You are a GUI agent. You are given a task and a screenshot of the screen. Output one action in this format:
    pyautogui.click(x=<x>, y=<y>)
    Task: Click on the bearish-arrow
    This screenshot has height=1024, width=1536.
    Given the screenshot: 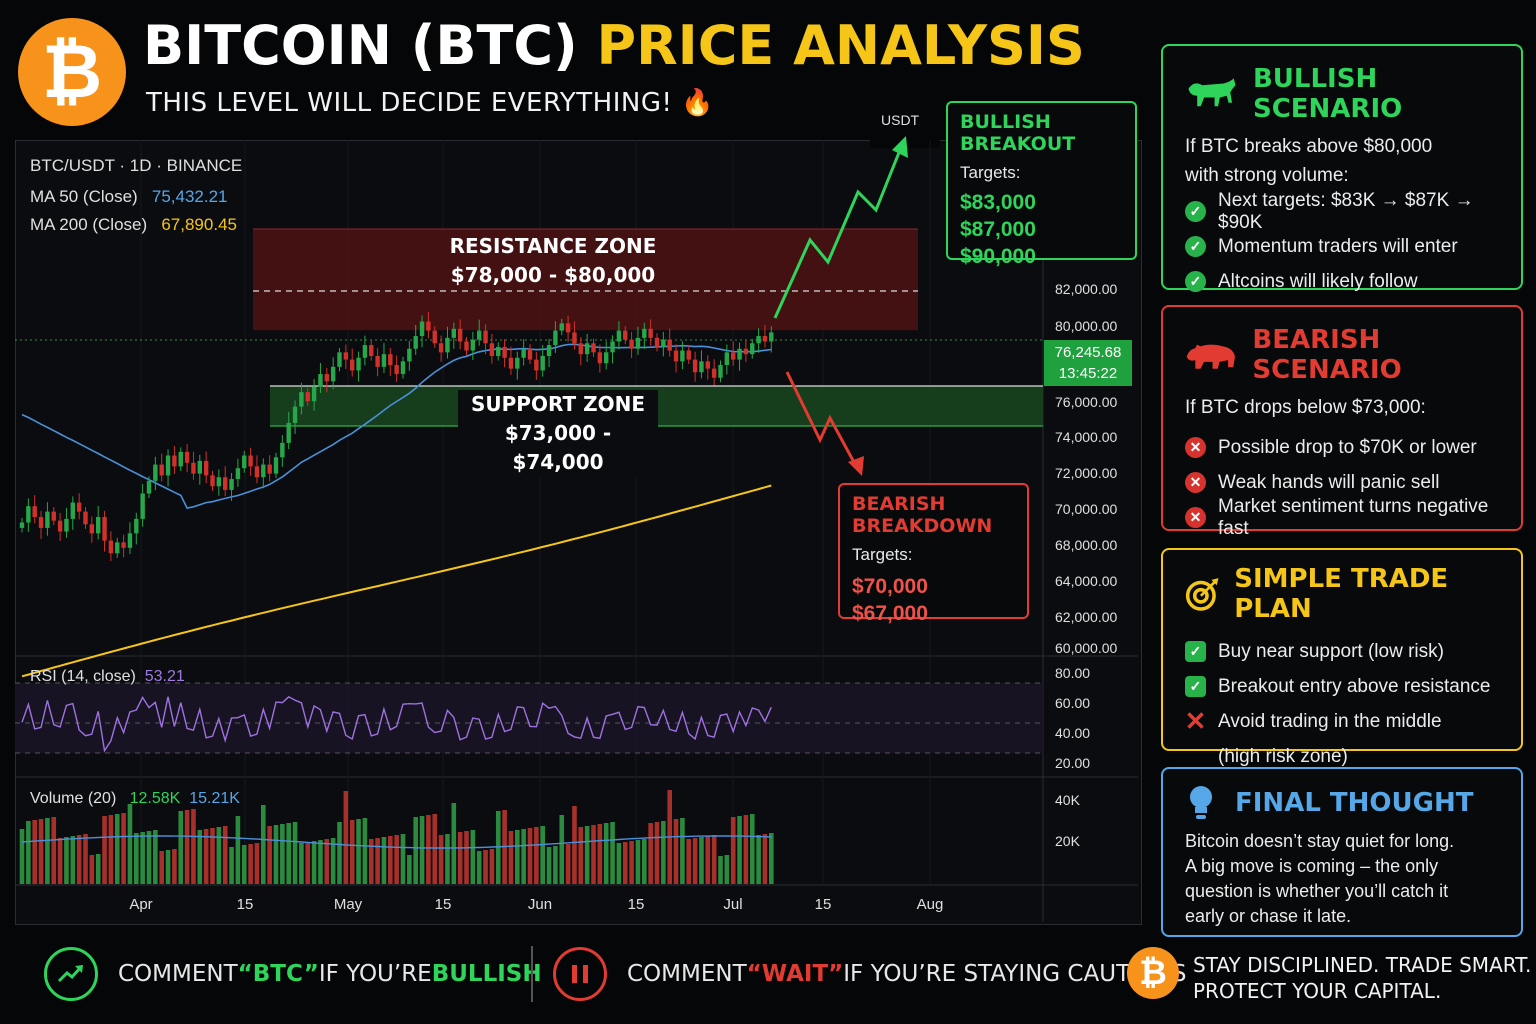 What is the action you would take?
    pyautogui.click(x=821, y=419)
    